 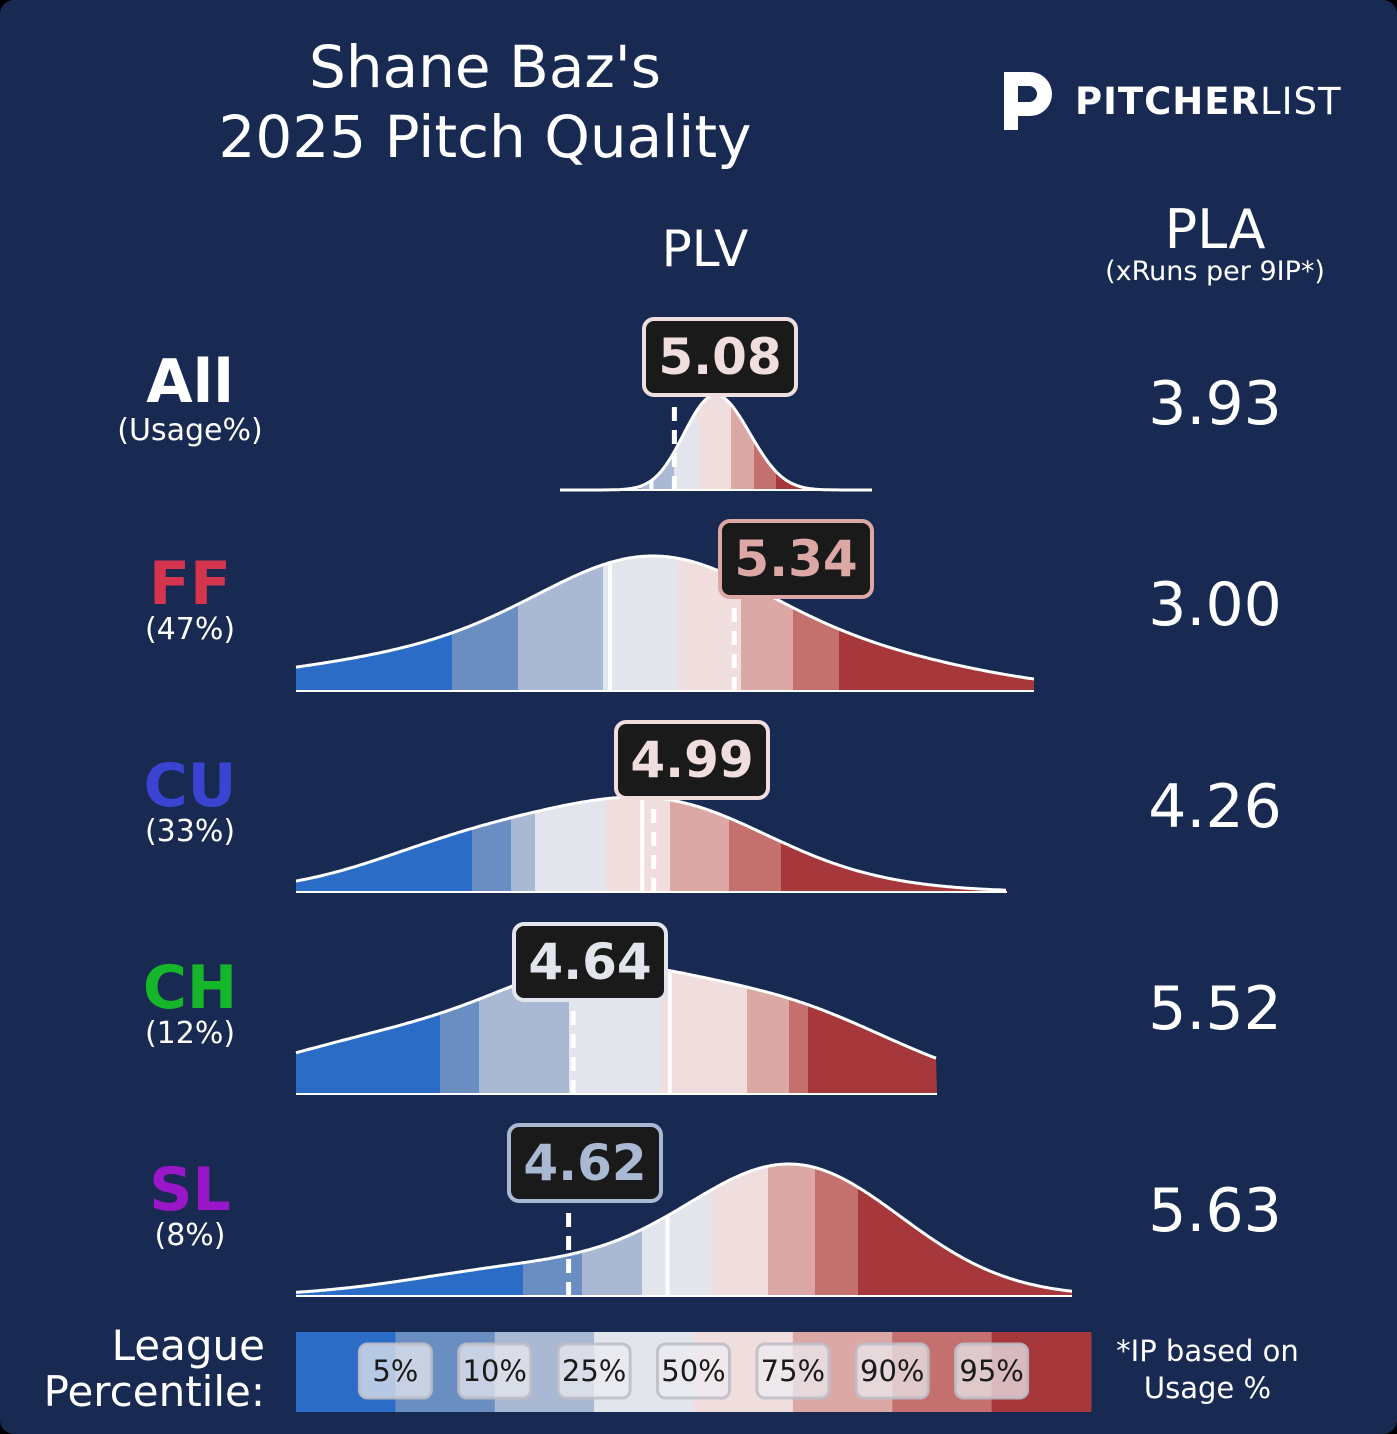 I want to click on plv-label-box-all, so click(x=720, y=357).